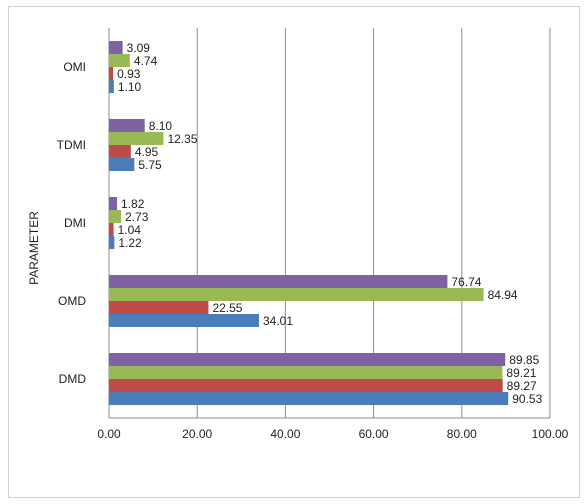 Image resolution: width=586 pixels, height=504 pixels. I want to click on data-label: 84.94, so click(503, 295).